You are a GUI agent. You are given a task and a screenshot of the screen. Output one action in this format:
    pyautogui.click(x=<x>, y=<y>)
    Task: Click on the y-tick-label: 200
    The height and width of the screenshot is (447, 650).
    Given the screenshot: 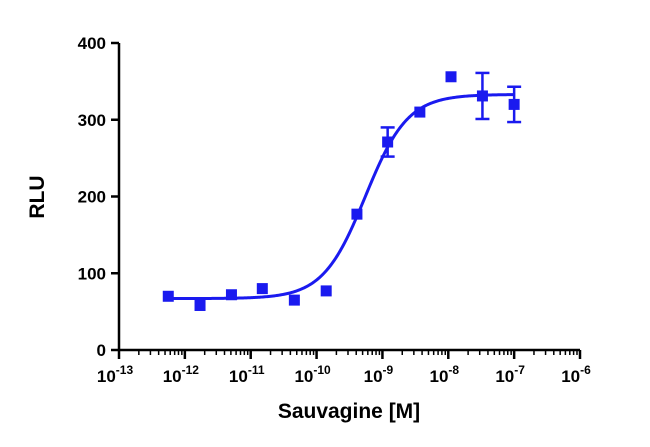 What is the action you would take?
    pyautogui.click(x=92, y=197)
    